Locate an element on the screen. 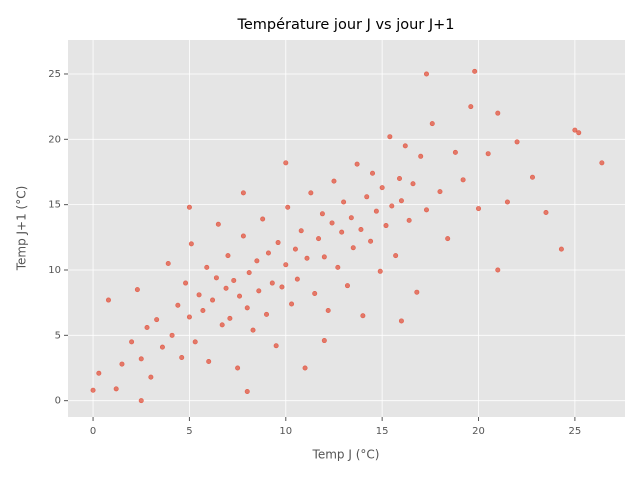 The width and height of the screenshot is (640, 480). x-tick-label: 15 is located at coordinates (382, 431).